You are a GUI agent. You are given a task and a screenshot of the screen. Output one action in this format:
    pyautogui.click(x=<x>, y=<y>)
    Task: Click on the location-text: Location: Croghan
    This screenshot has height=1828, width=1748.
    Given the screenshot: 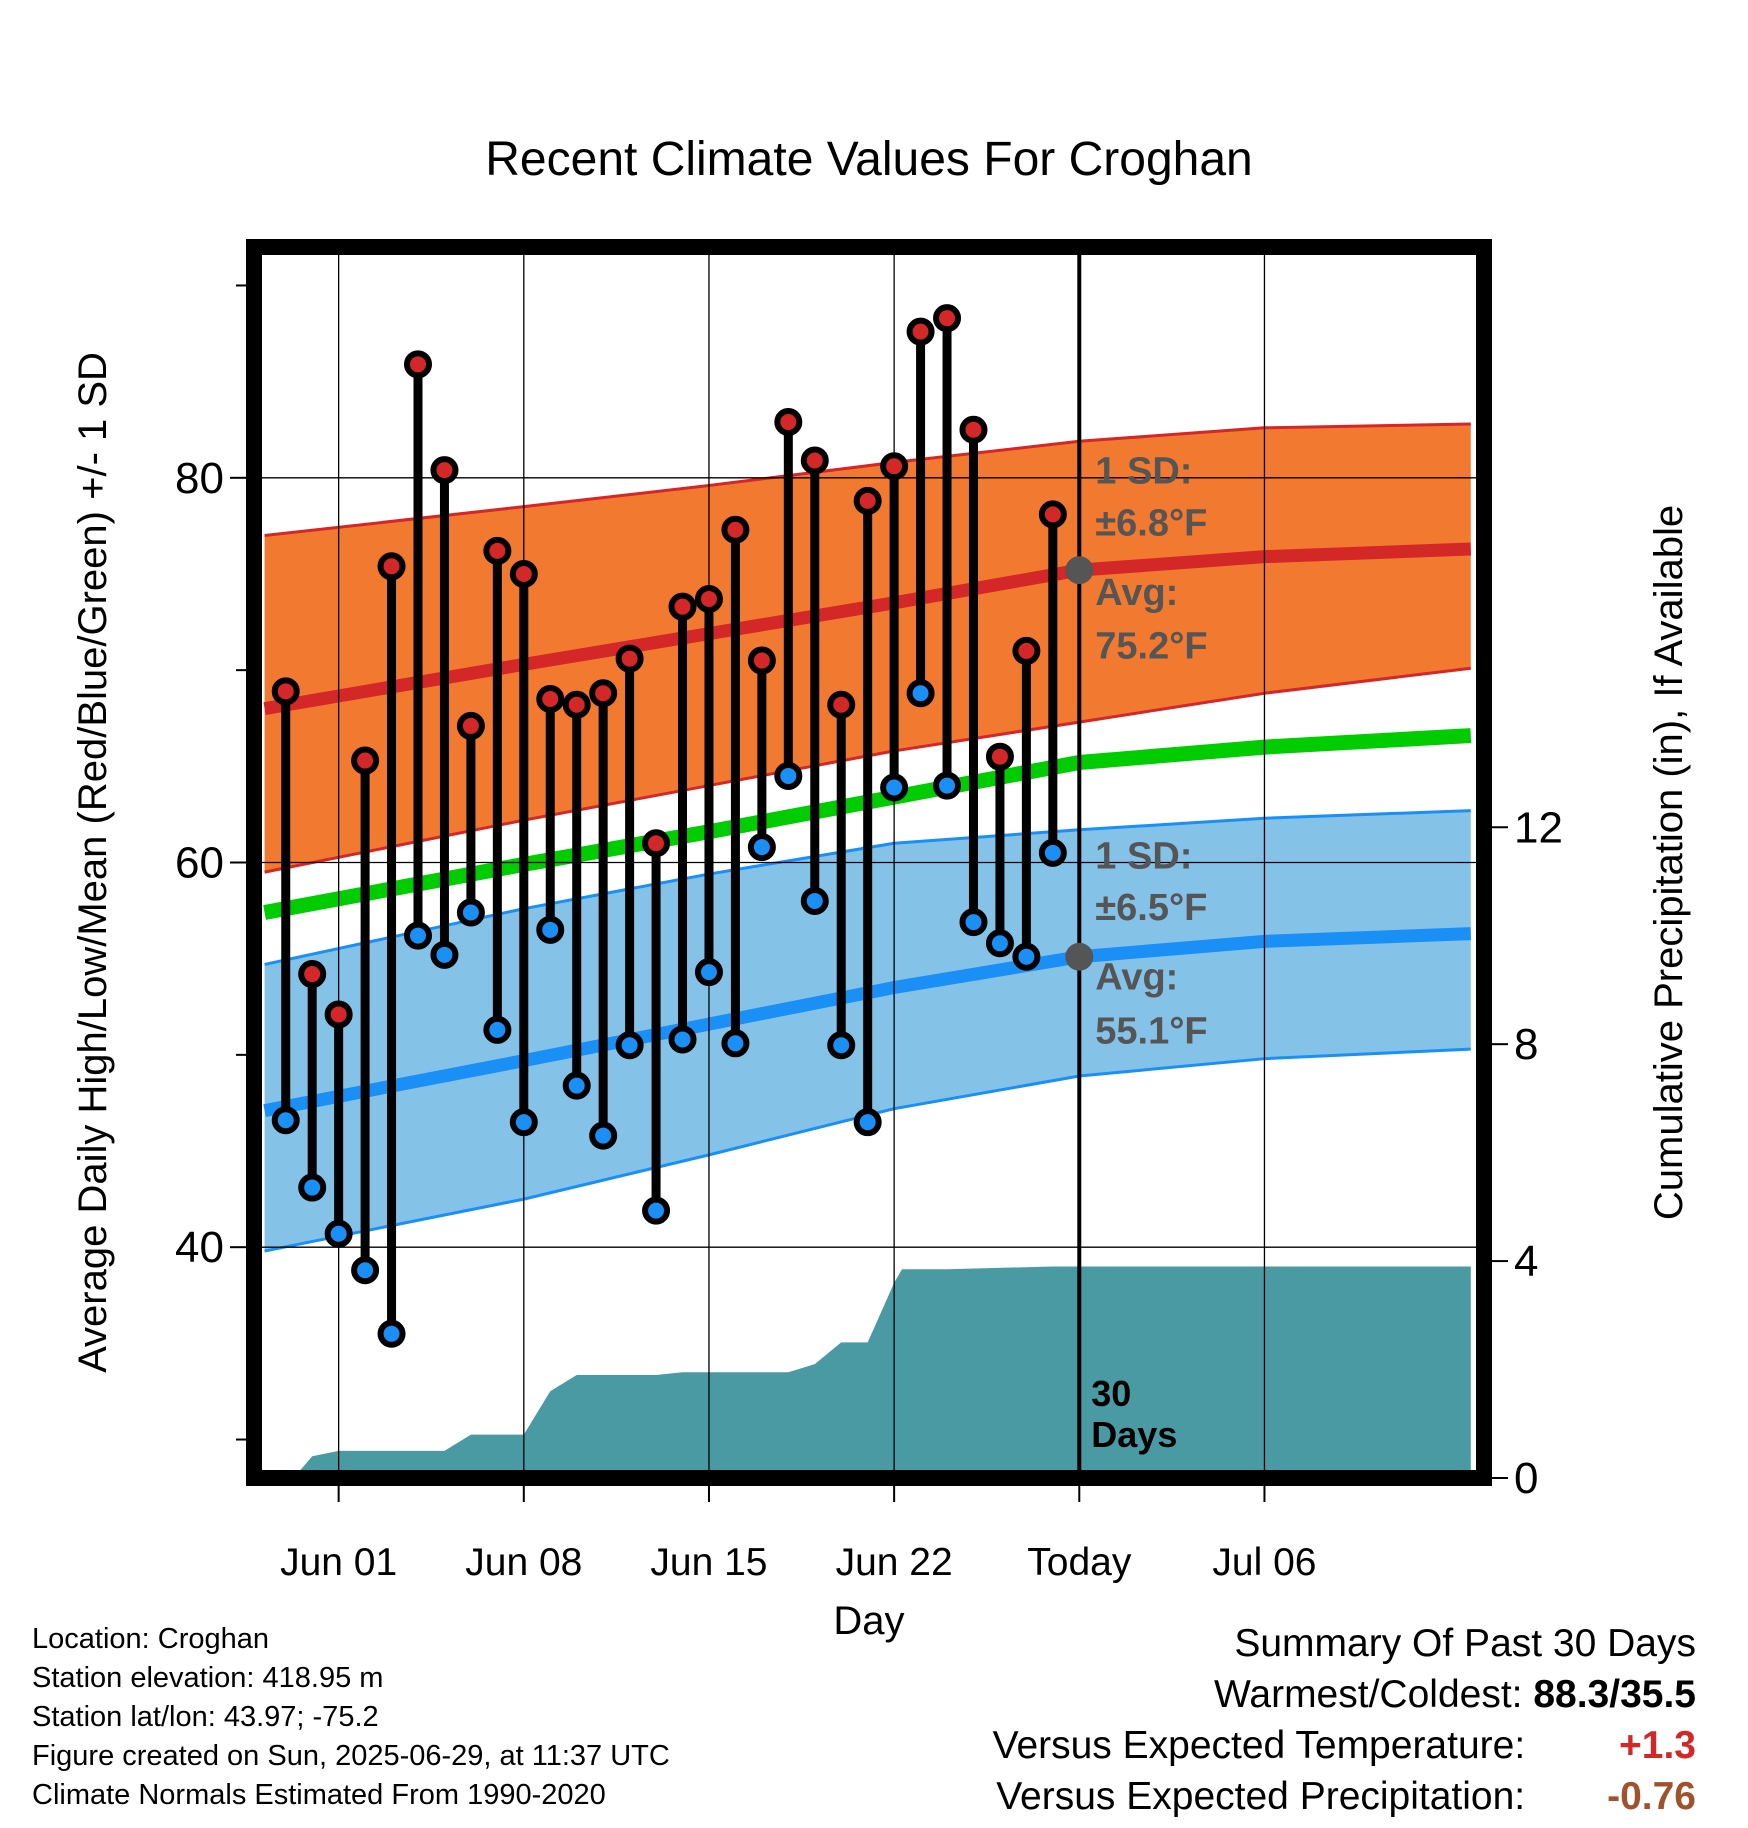 What is the action you would take?
    pyautogui.click(x=150, y=1639)
    